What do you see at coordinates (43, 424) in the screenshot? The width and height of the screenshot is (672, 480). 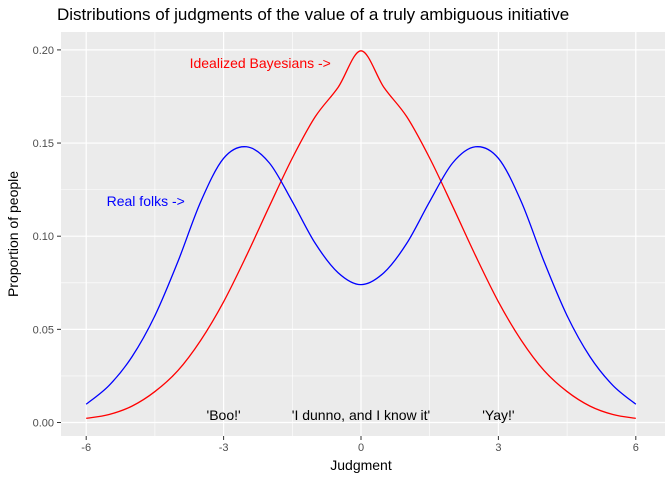 I see `y-tick-label: 0.00` at bounding box center [43, 424].